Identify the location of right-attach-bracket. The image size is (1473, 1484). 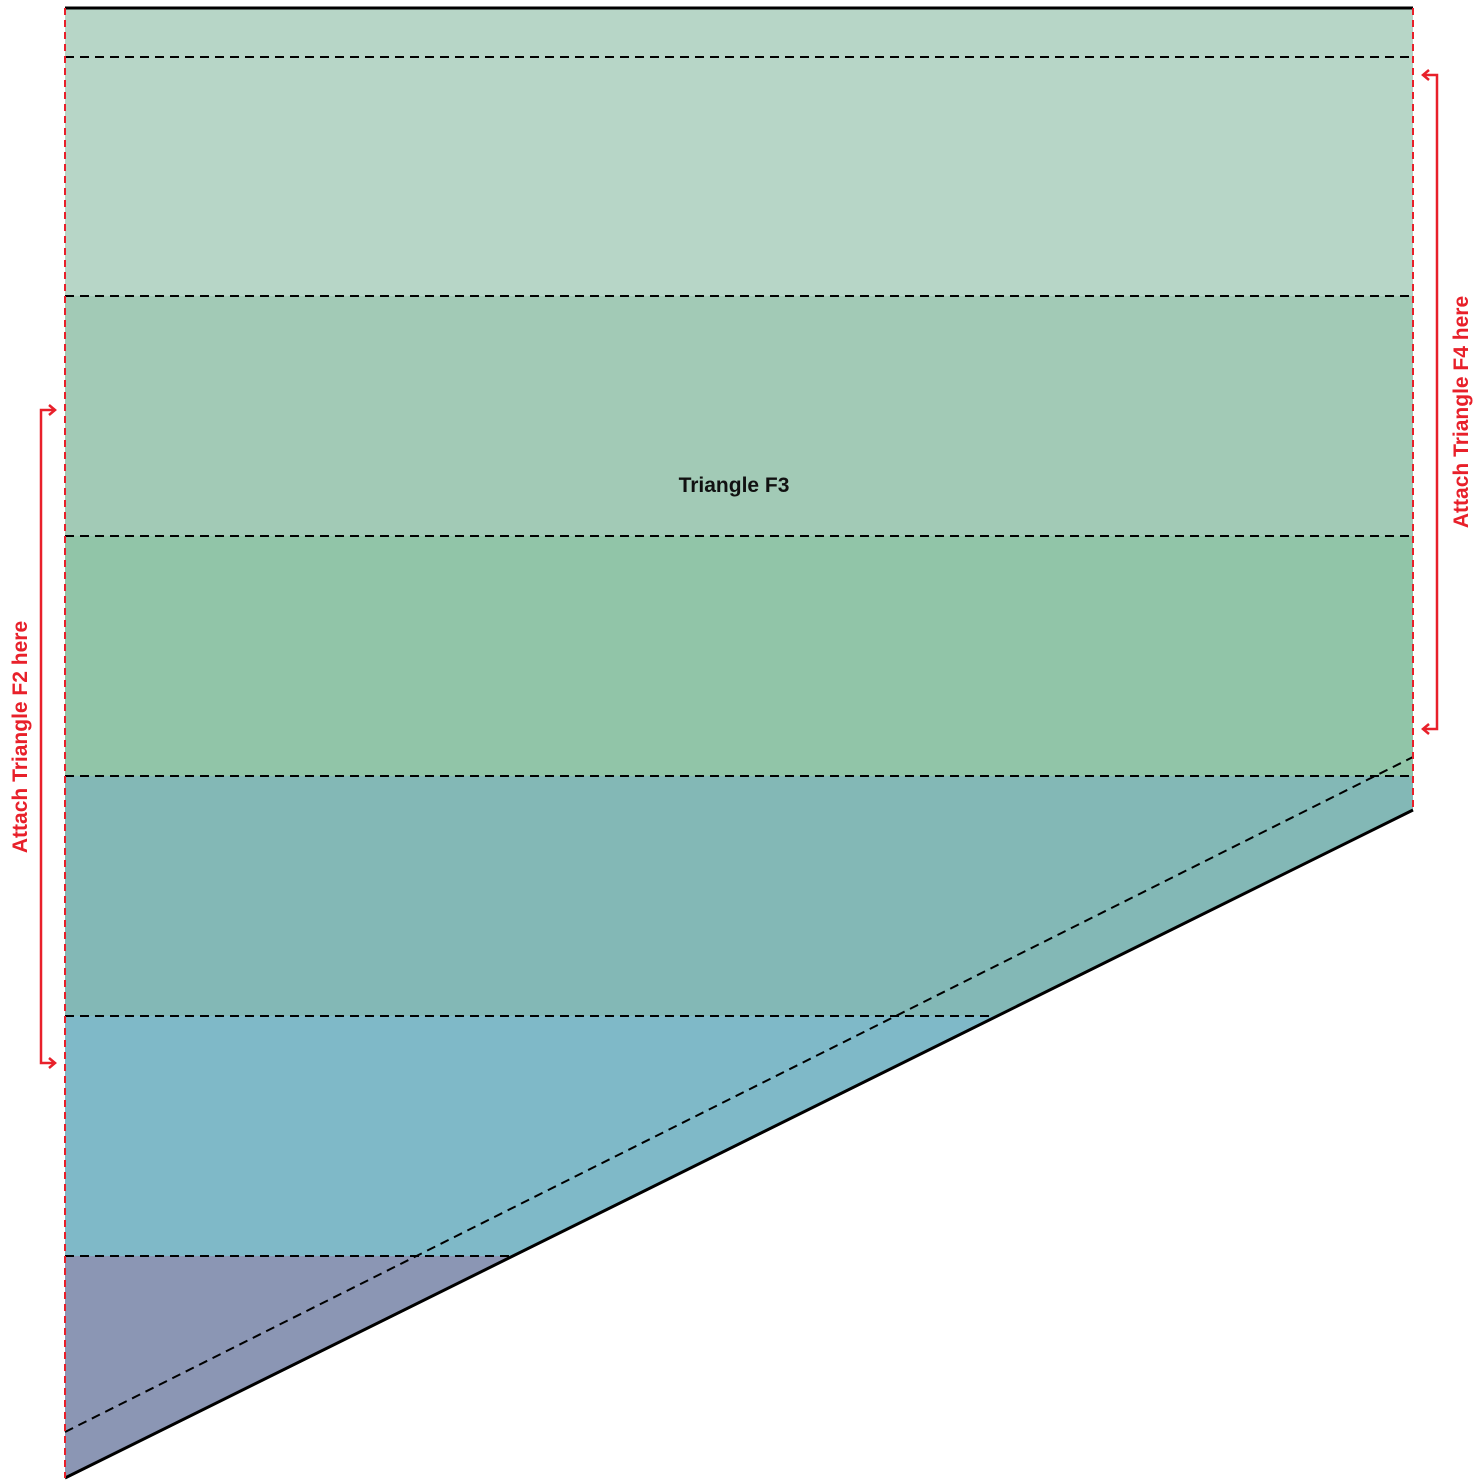
(1430, 402).